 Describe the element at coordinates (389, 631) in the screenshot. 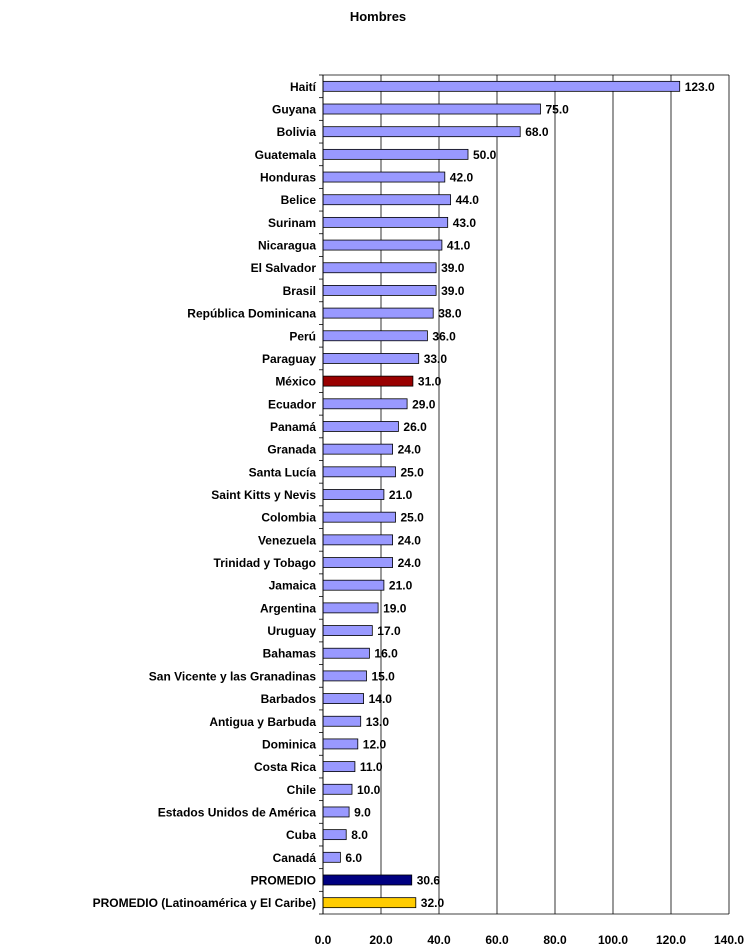

I see `value-label: 17.0` at that location.